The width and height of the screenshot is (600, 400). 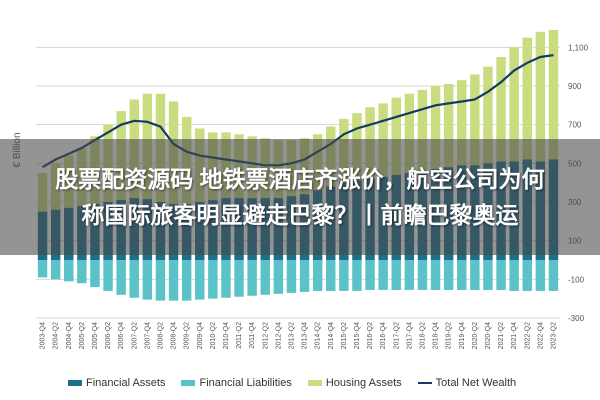 I want to click on x-tick-label: 2018-Q2, so click(x=422, y=335).